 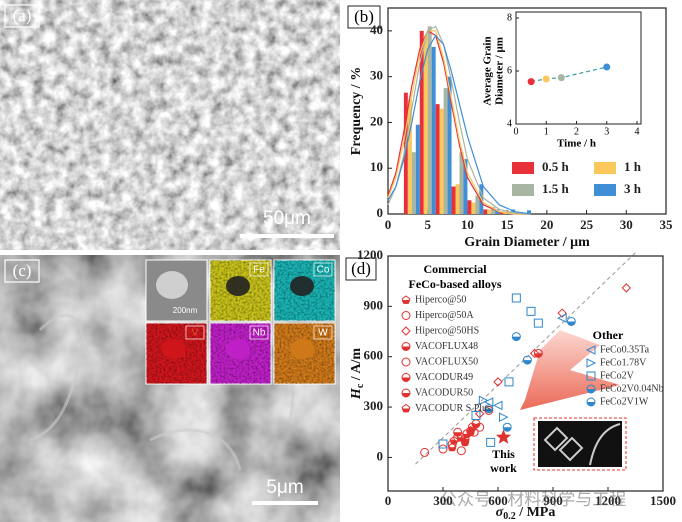 I want to click on y-tick-label: 20, so click(x=376, y=120).